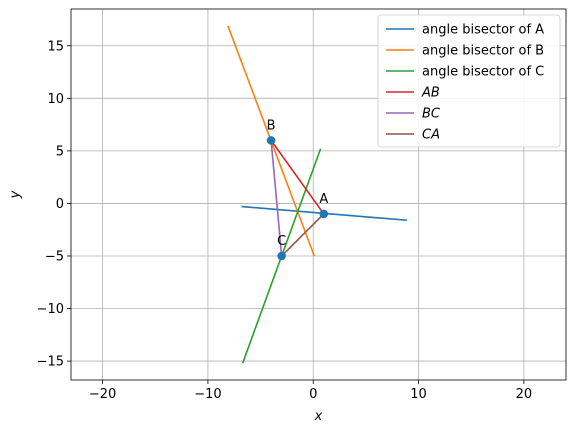  I want to click on points-layer: A B C, so click(297, 189).